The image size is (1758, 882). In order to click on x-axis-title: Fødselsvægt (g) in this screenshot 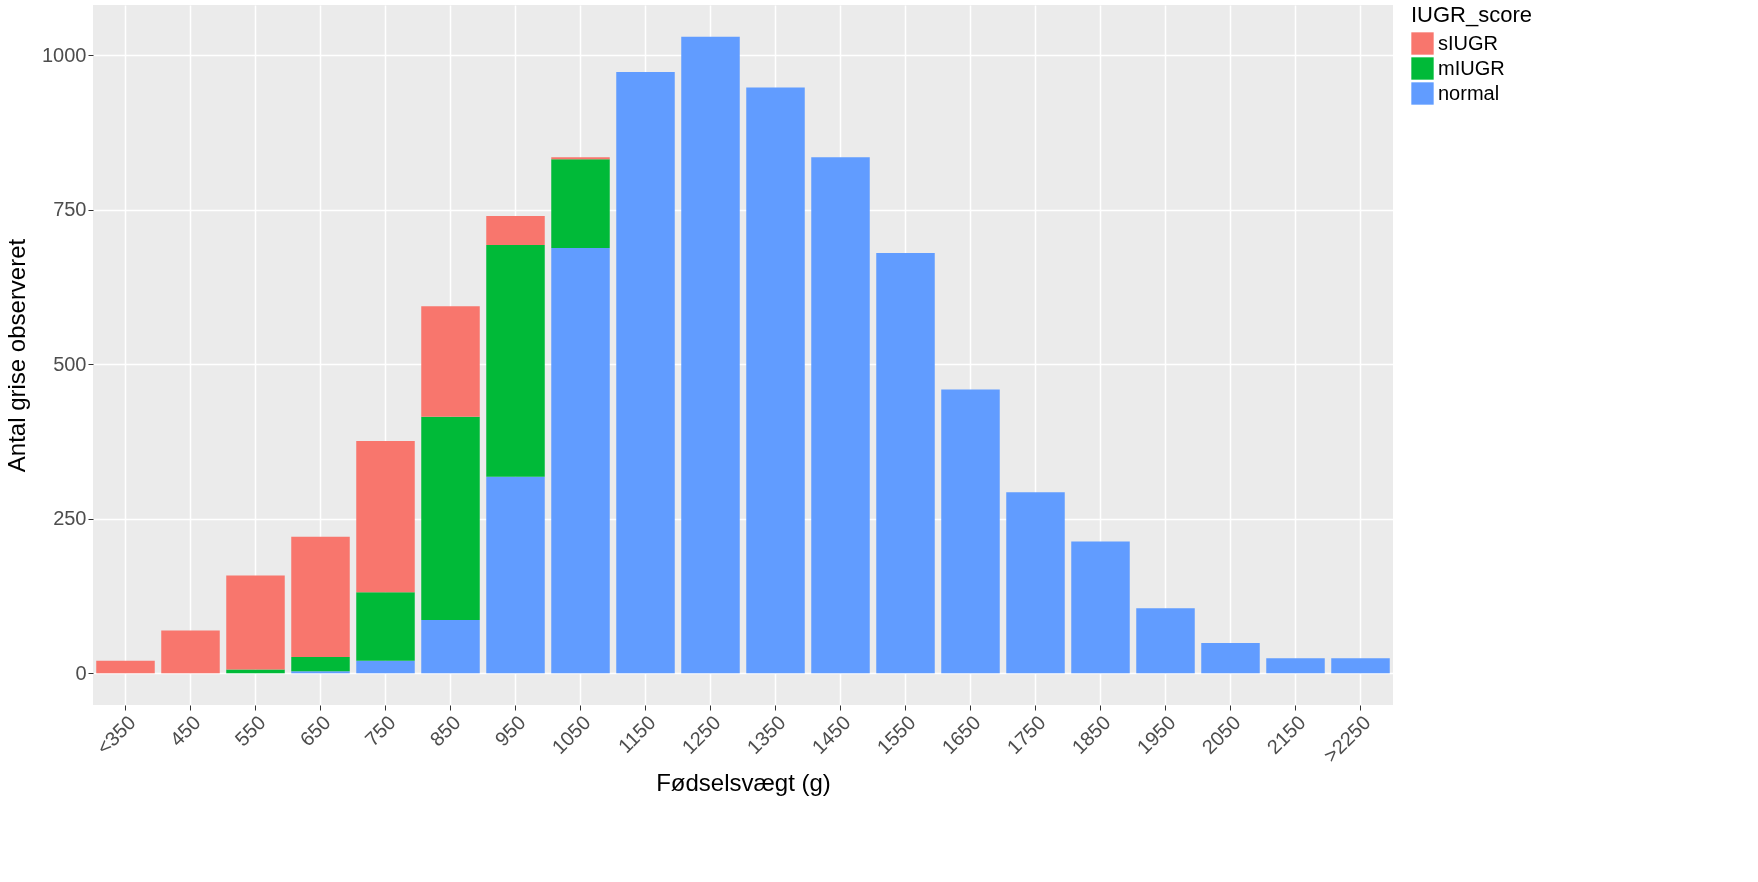, I will do `click(743, 783)`.